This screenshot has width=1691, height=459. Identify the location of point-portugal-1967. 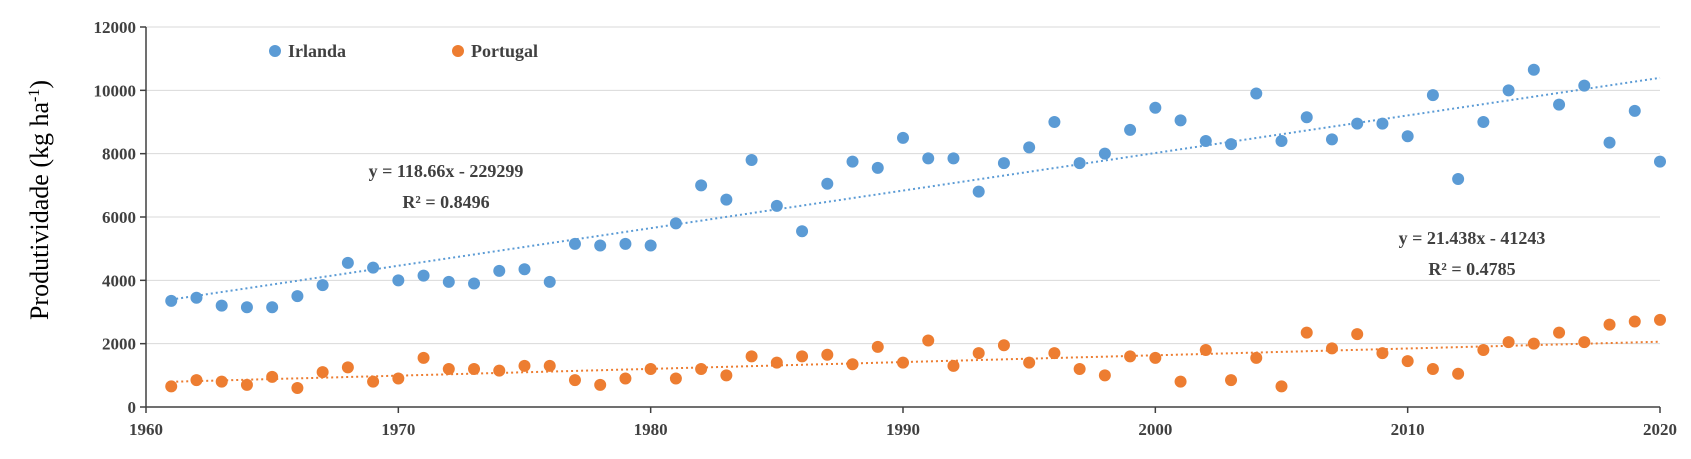
(322, 372).